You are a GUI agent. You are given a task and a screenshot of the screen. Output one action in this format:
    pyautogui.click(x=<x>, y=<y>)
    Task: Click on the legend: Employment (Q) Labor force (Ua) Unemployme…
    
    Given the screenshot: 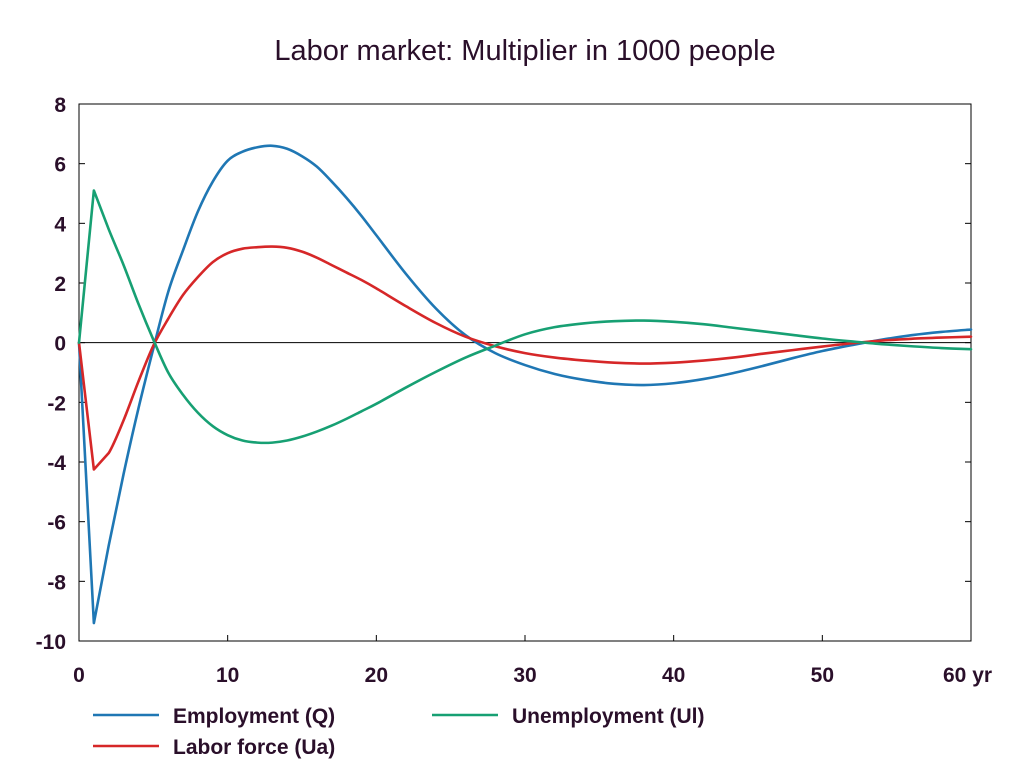 What is the action you would take?
    pyautogui.click(x=399, y=732)
    